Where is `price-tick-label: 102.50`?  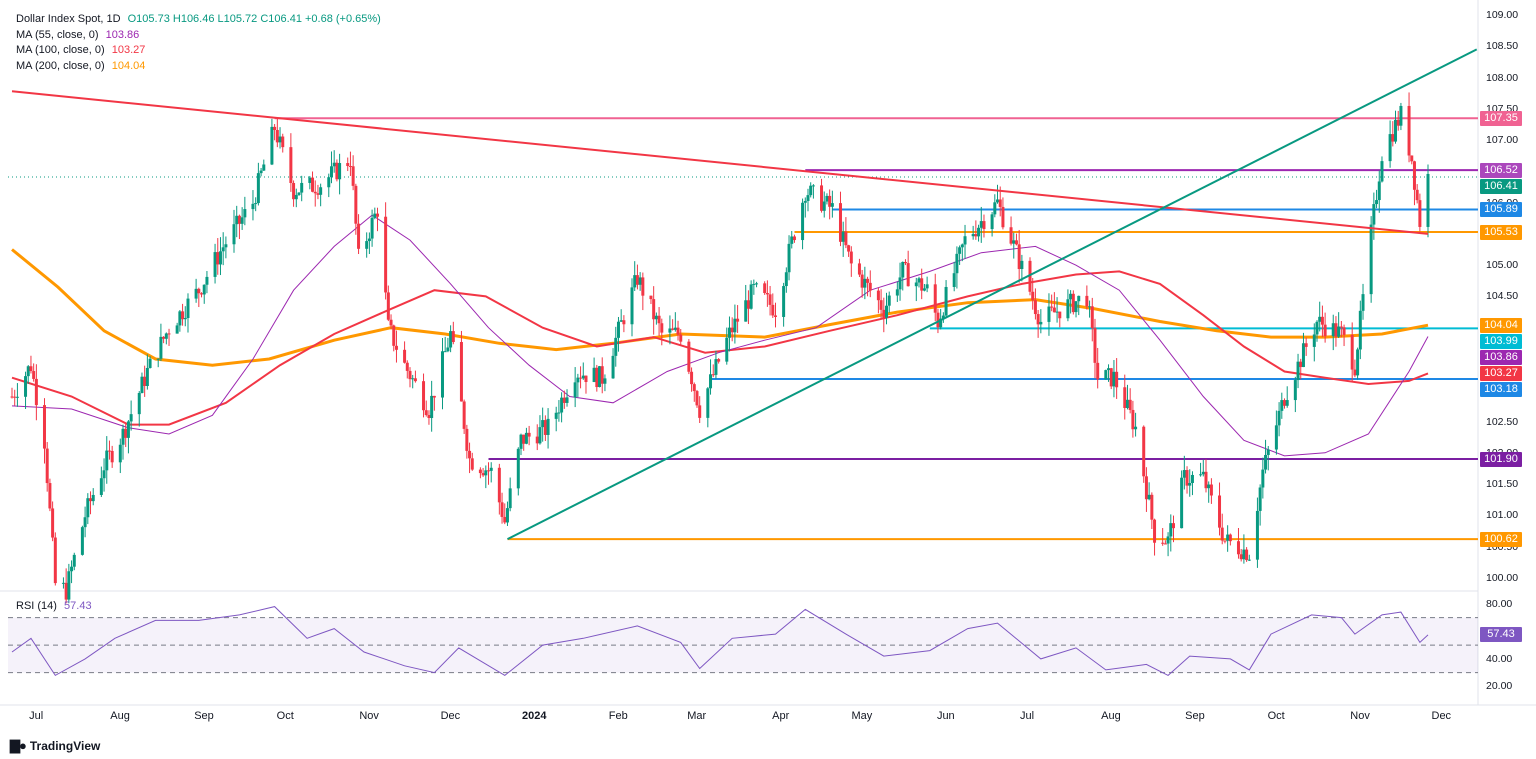
price-tick-label: 102.50 is located at coordinates (1502, 421).